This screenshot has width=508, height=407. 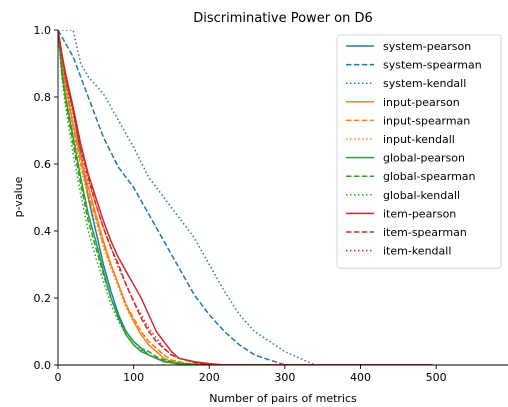 I want to click on x-tick-label: 400, so click(x=360, y=377).